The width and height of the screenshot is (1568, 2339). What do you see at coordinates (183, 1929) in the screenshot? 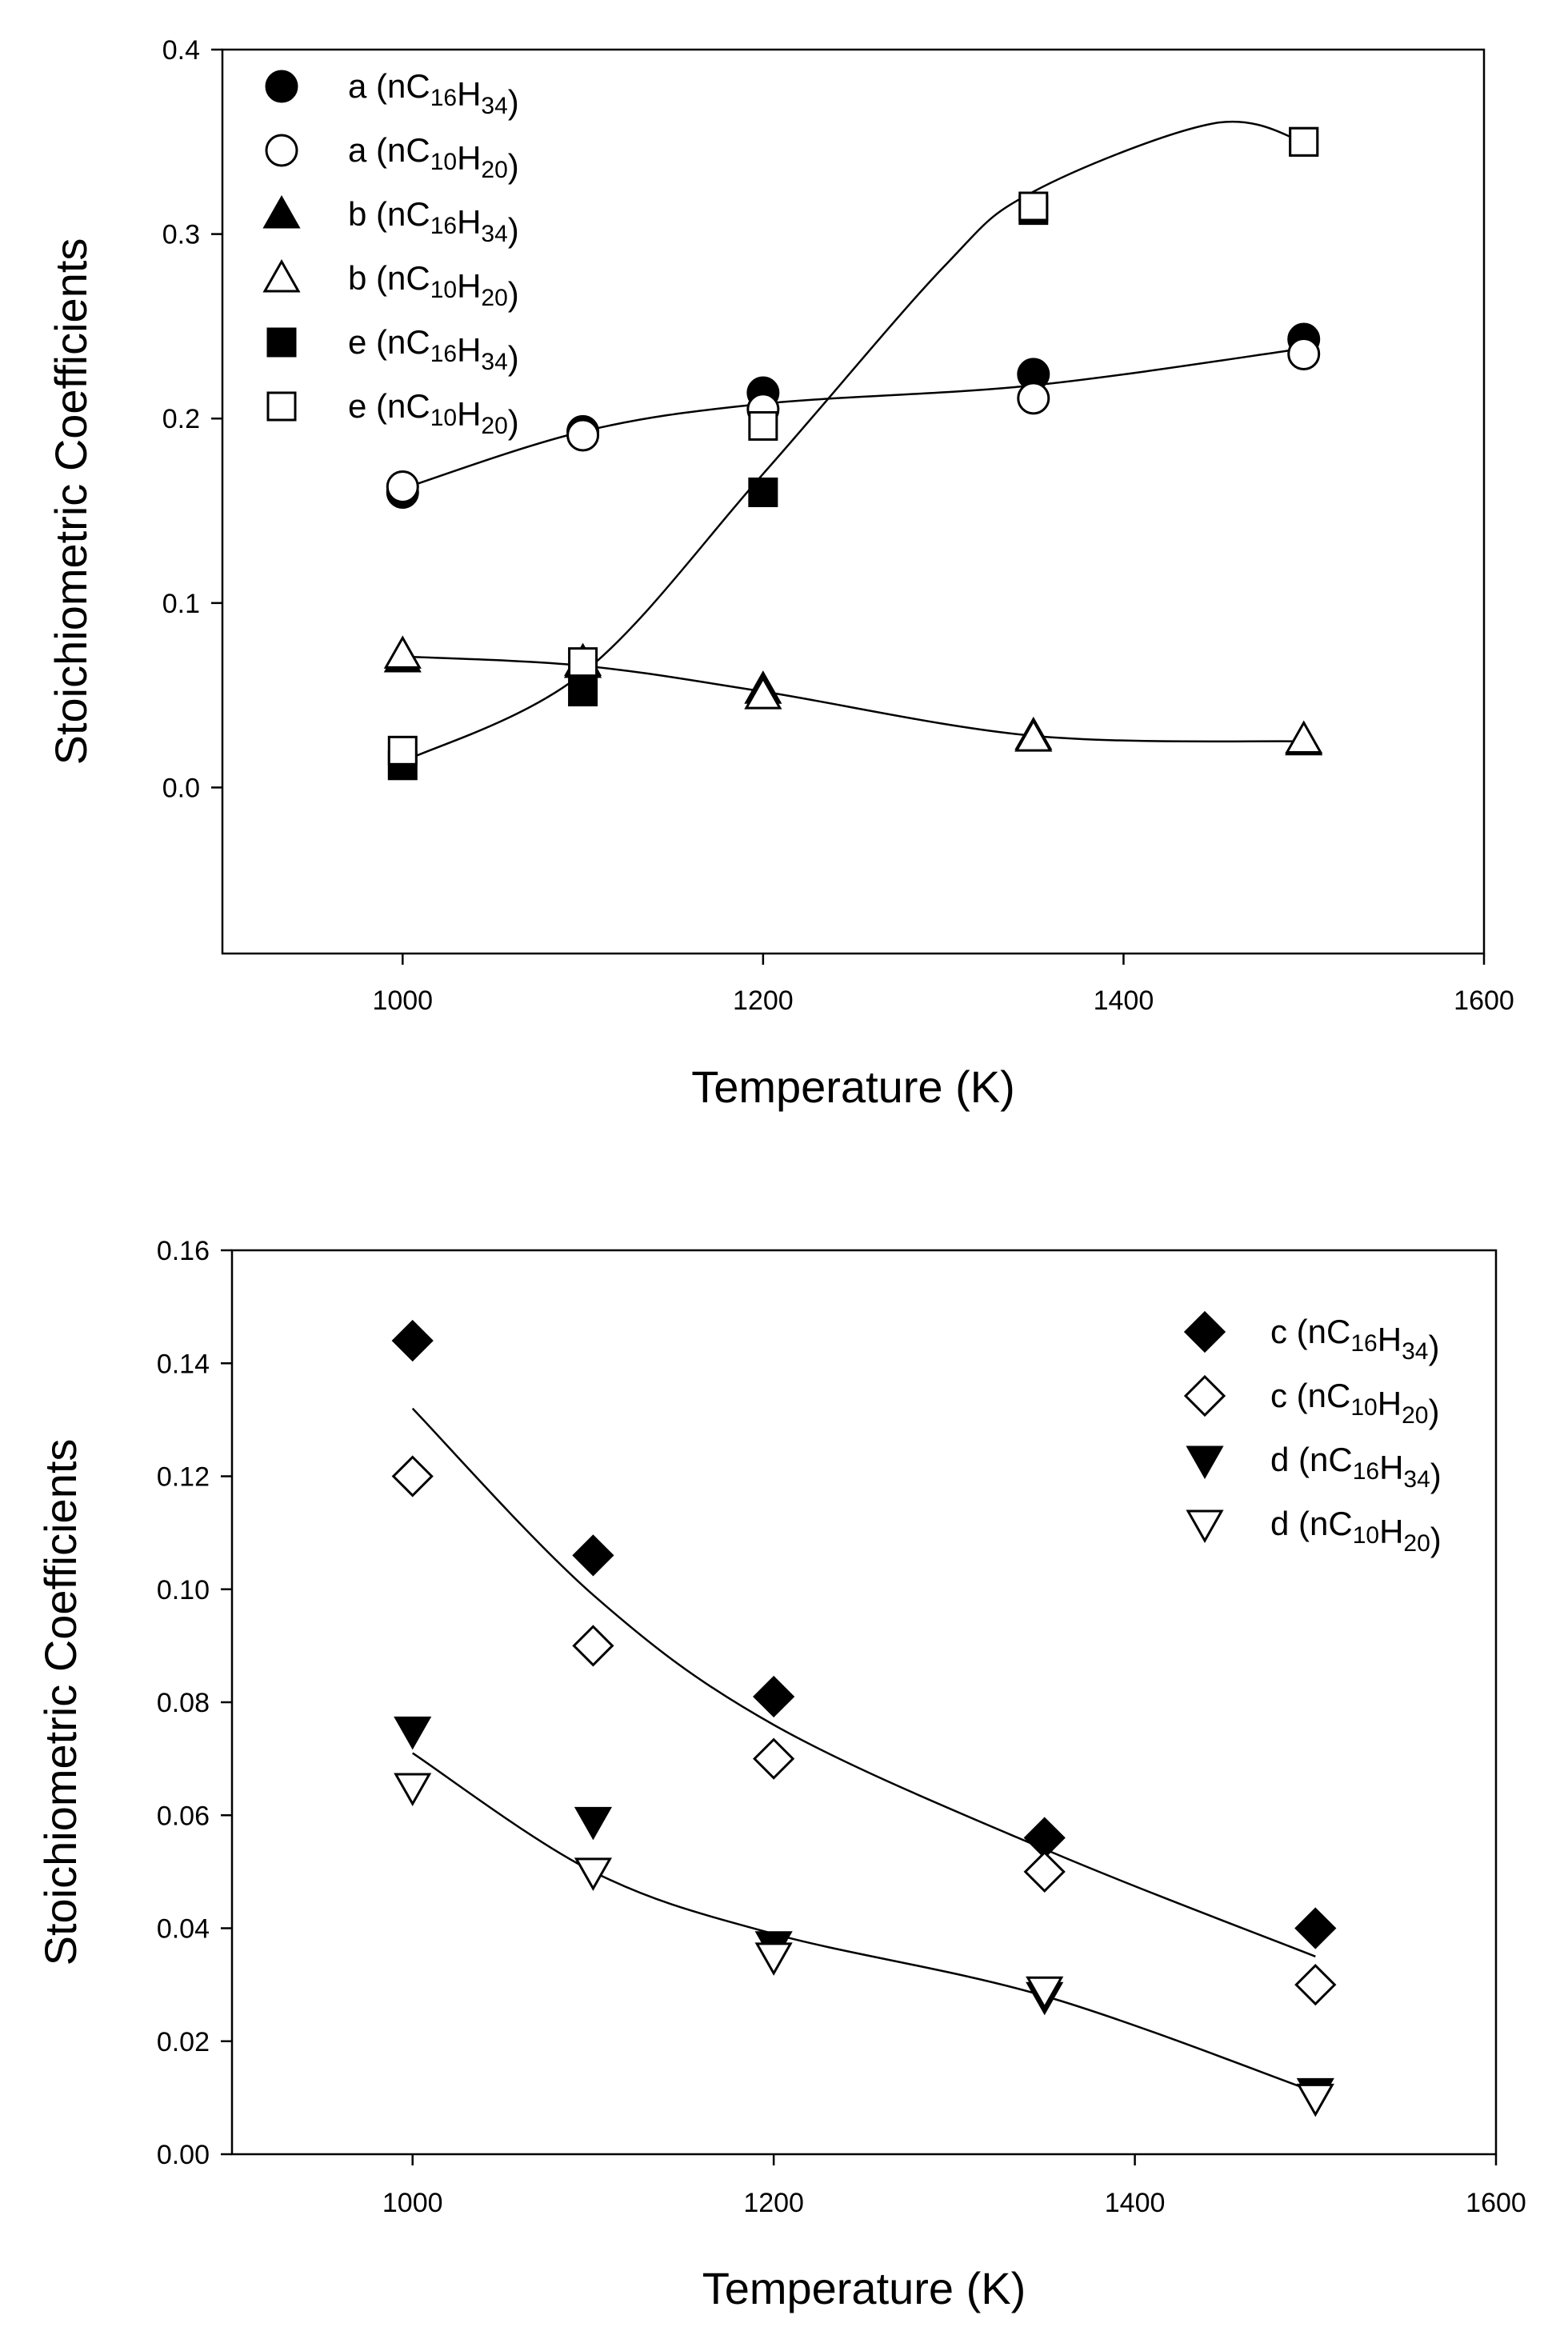
I see `y-tick-label: 0.04` at bounding box center [183, 1929].